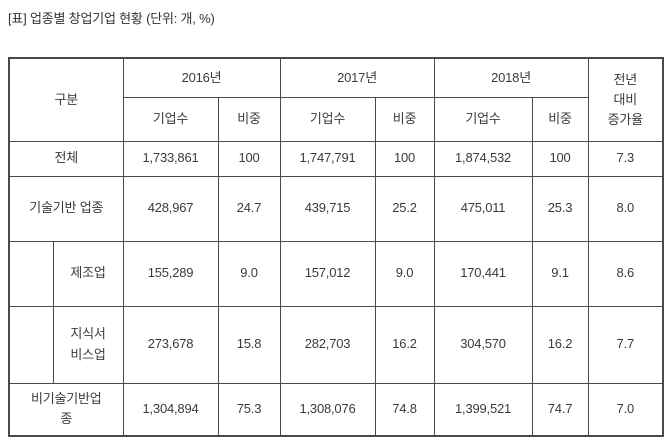 The width and height of the screenshot is (670, 446). Describe the element at coordinates (170, 344) in the screenshot. I see `cell-2016-count: 273,678` at that location.